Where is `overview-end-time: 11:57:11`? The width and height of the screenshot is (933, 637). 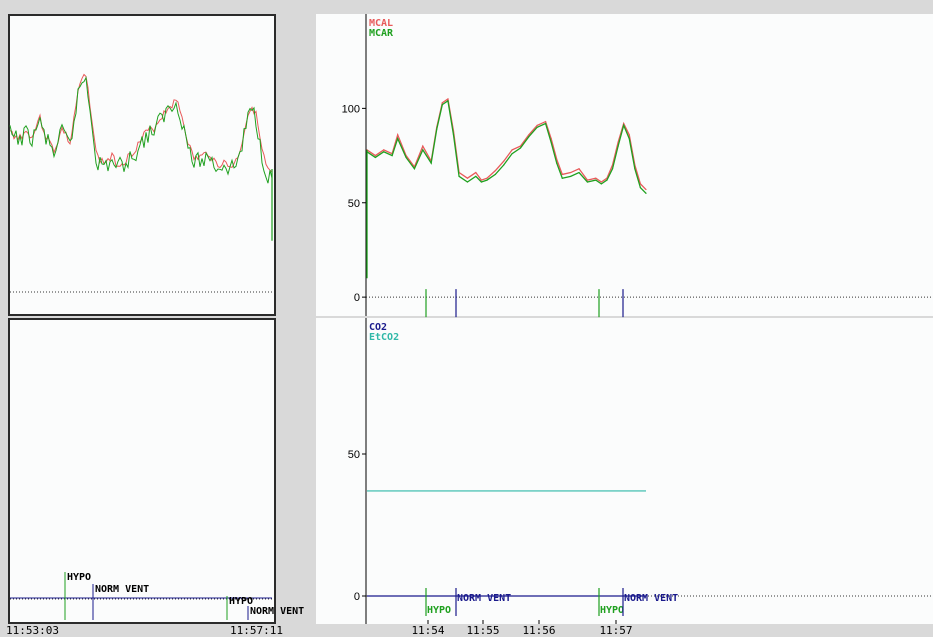
overview-end-time: 11:57:11 is located at coordinates (256, 630).